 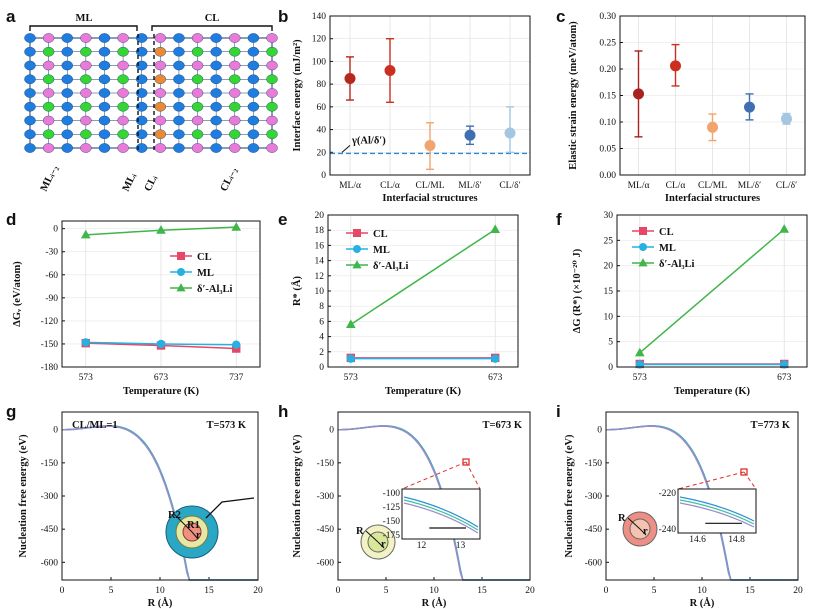 I want to click on y-axis-label: Interface energy (mJ/m²), so click(x=297, y=95).